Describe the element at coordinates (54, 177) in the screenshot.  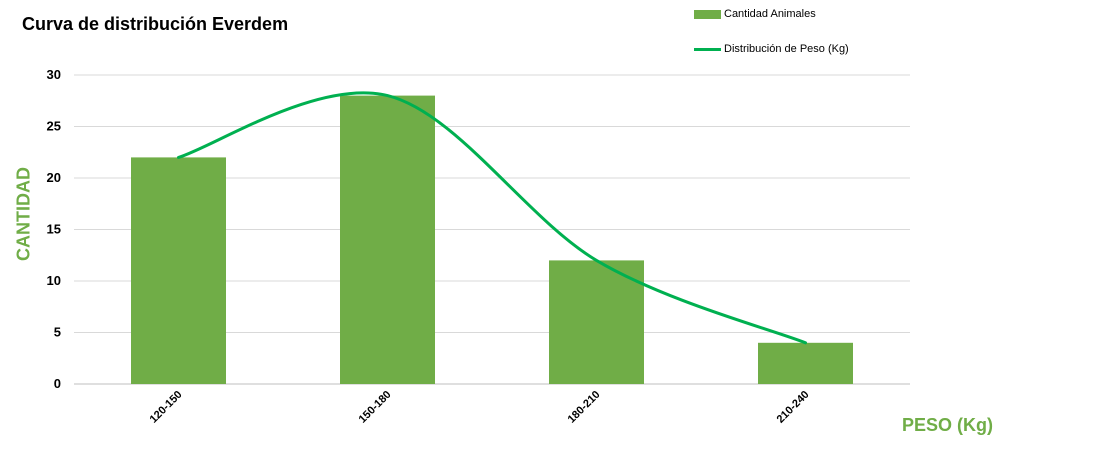
I see `y-tick-label: 20` at that location.